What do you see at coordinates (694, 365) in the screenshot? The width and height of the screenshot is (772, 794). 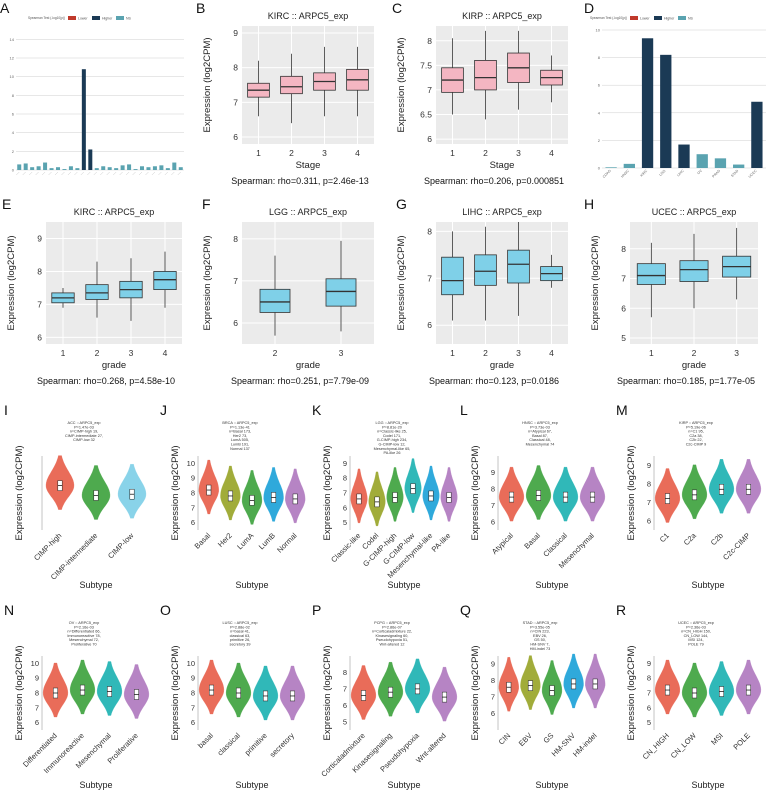 I see `x-axis-label: grade` at bounding box center [694, 365].